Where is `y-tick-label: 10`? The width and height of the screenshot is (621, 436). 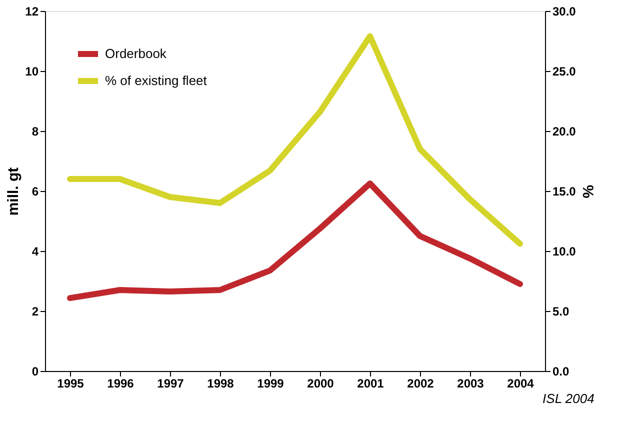
y-tick-label: 10 is located at coordinates (32, 71).